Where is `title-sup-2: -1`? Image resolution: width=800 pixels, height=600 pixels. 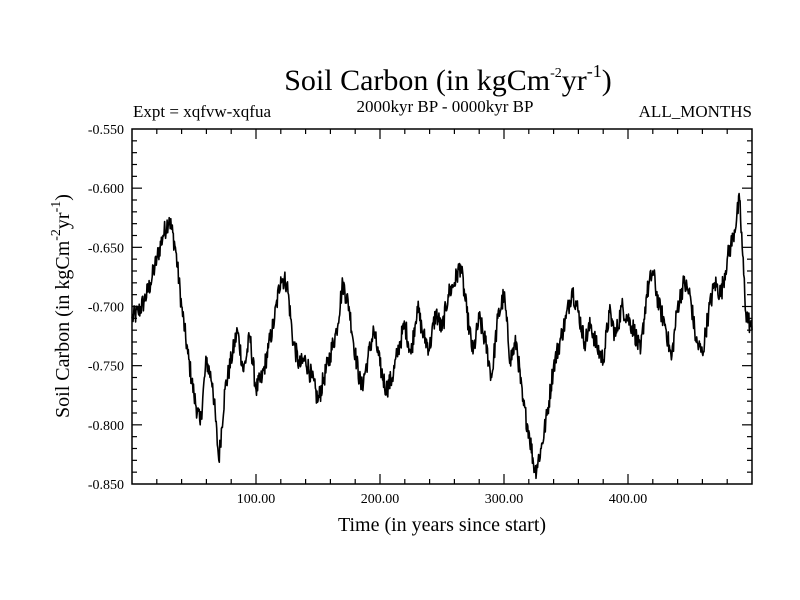
title-sup-2: -1 is located at coordinates (594, 71).